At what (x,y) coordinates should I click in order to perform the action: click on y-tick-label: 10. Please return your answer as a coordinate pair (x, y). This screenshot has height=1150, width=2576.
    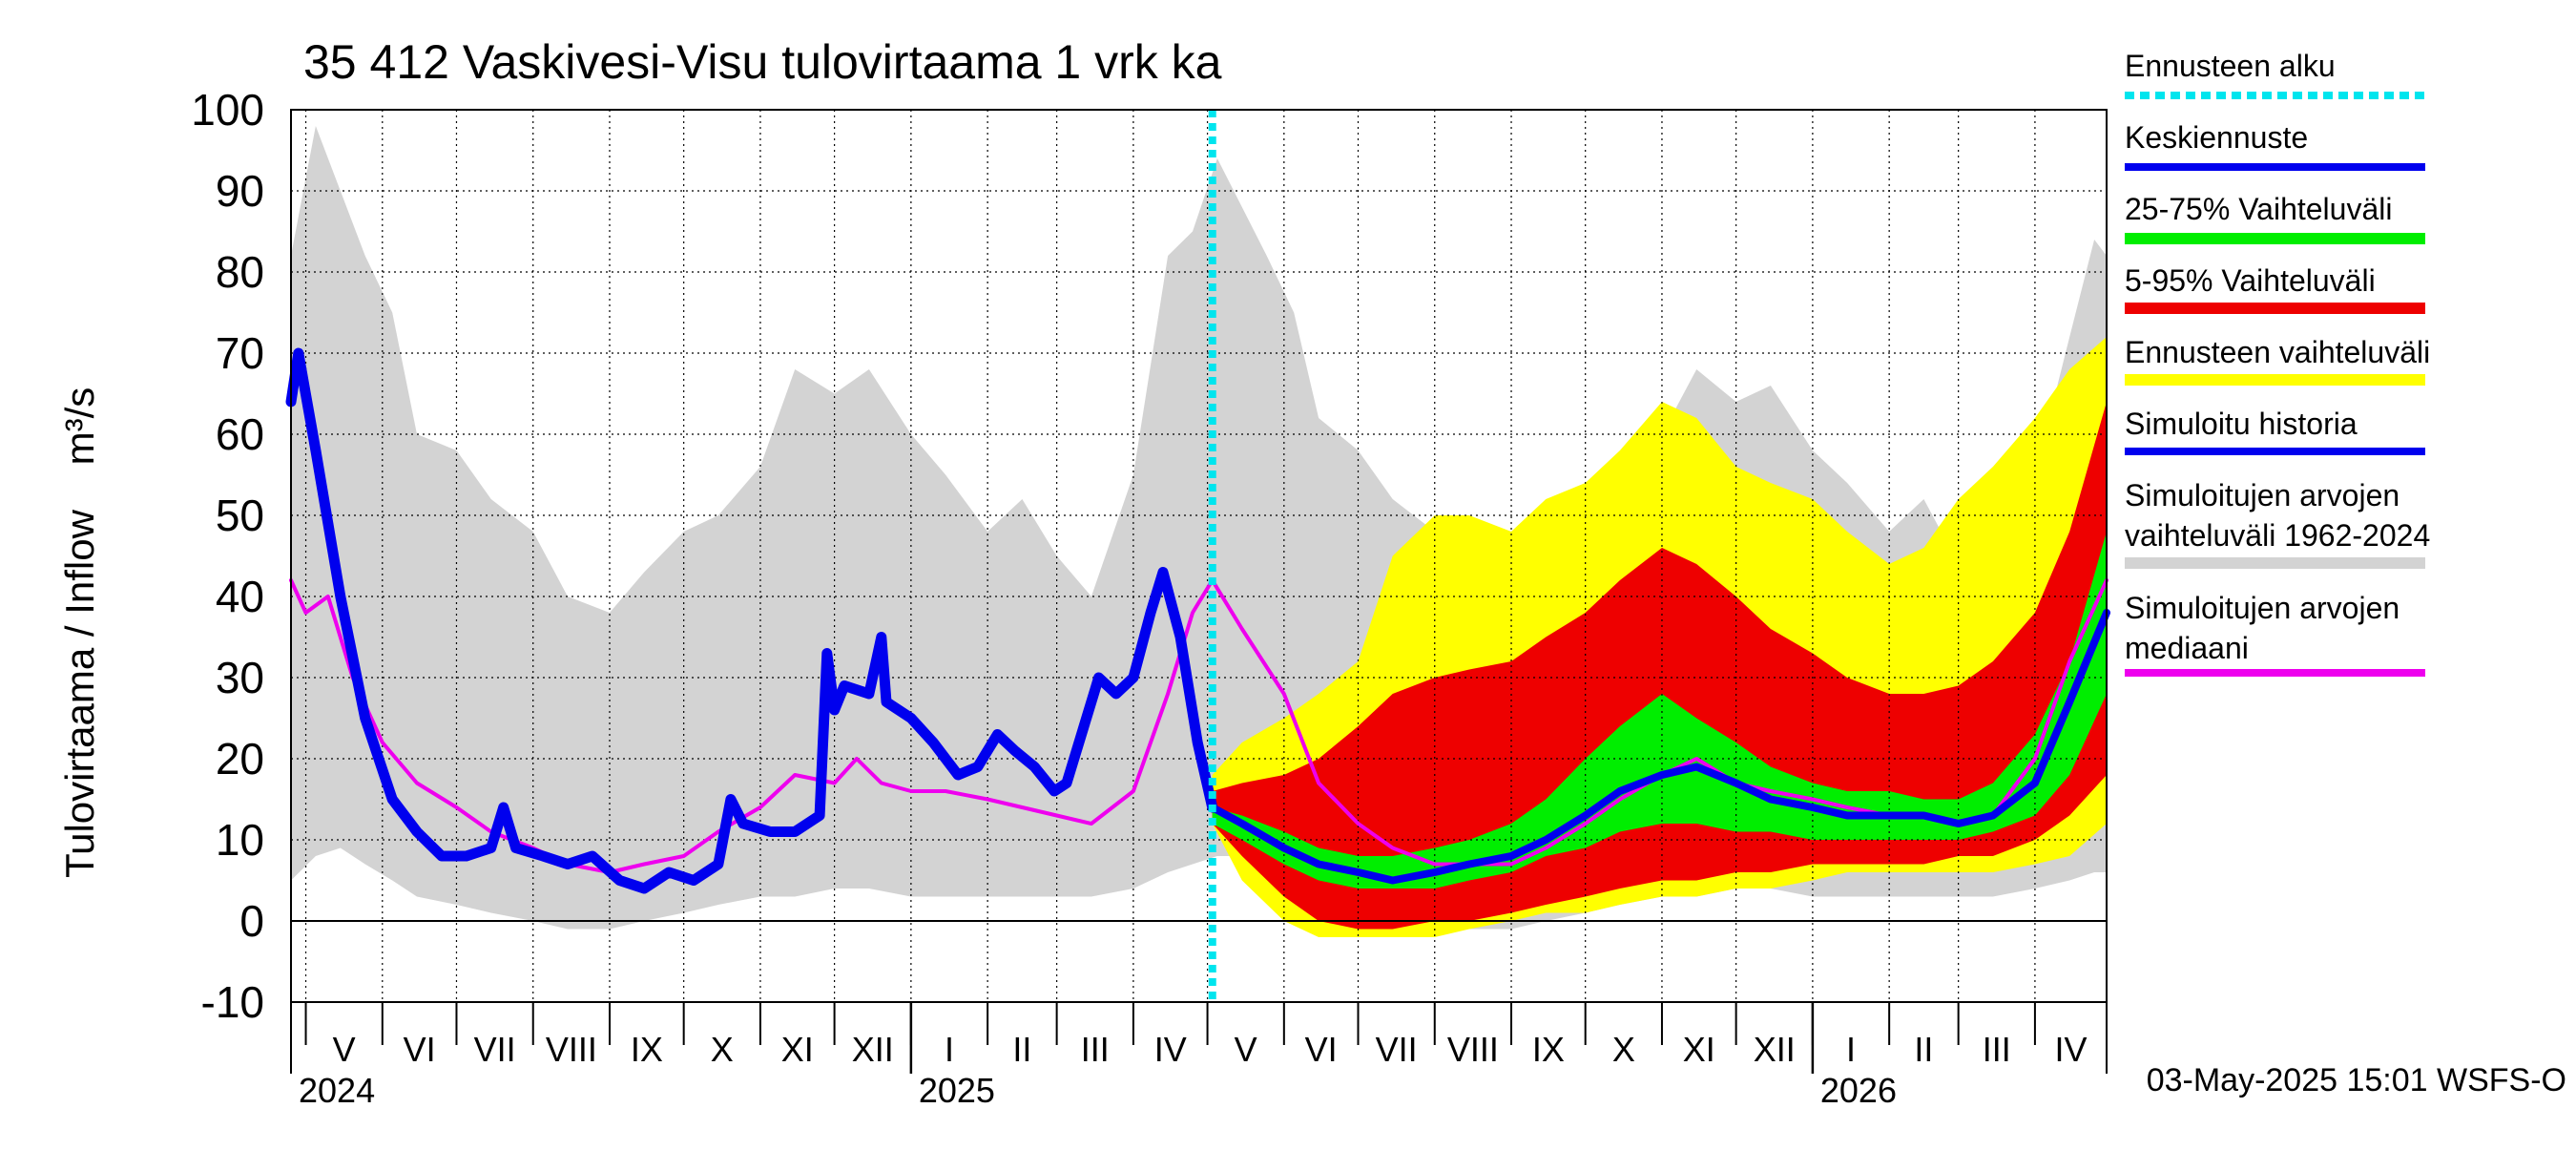
    Looking at the image, I should click on (240, 840).